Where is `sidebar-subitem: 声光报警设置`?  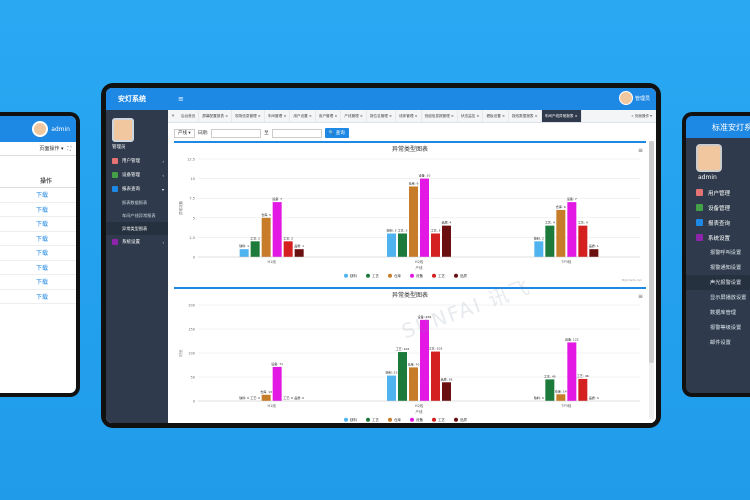
sidebar-subitem: 声光报警设置 is located at coordinates (718, 282).